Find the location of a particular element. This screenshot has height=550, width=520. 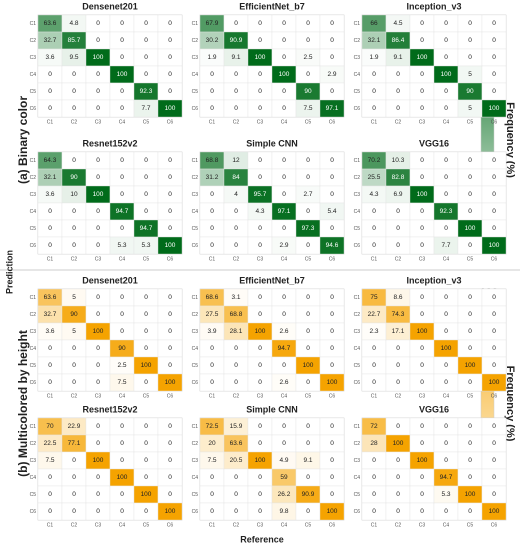

cell-label: 28.1 is located at coordinates (236, 331).